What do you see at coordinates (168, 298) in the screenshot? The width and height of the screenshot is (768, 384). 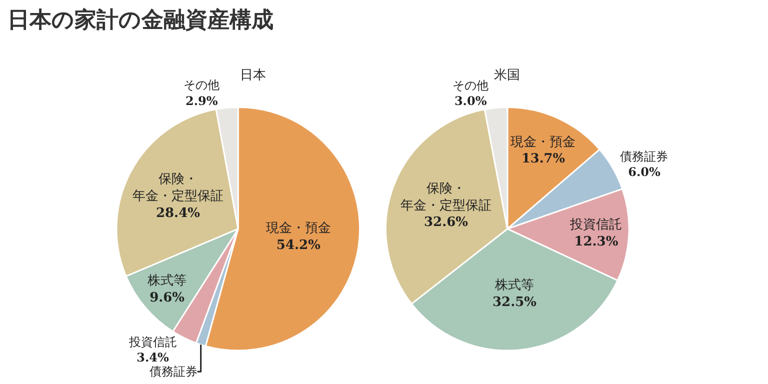 I see `data-label: 9.6%` at bounding box center [168, 298].